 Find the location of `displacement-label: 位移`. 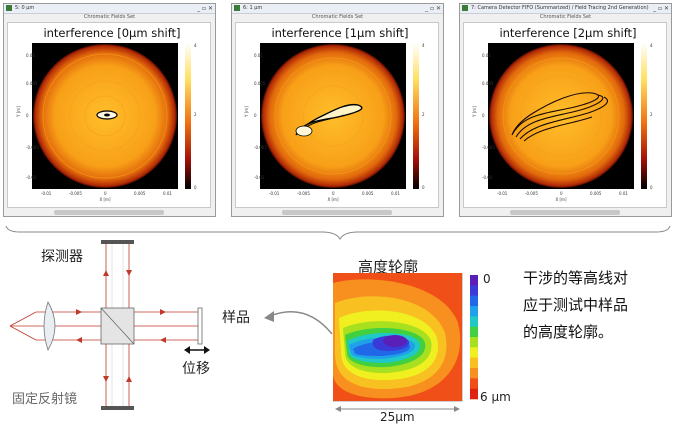

displacement-label: 位移 is located at coordinates (196, 369).